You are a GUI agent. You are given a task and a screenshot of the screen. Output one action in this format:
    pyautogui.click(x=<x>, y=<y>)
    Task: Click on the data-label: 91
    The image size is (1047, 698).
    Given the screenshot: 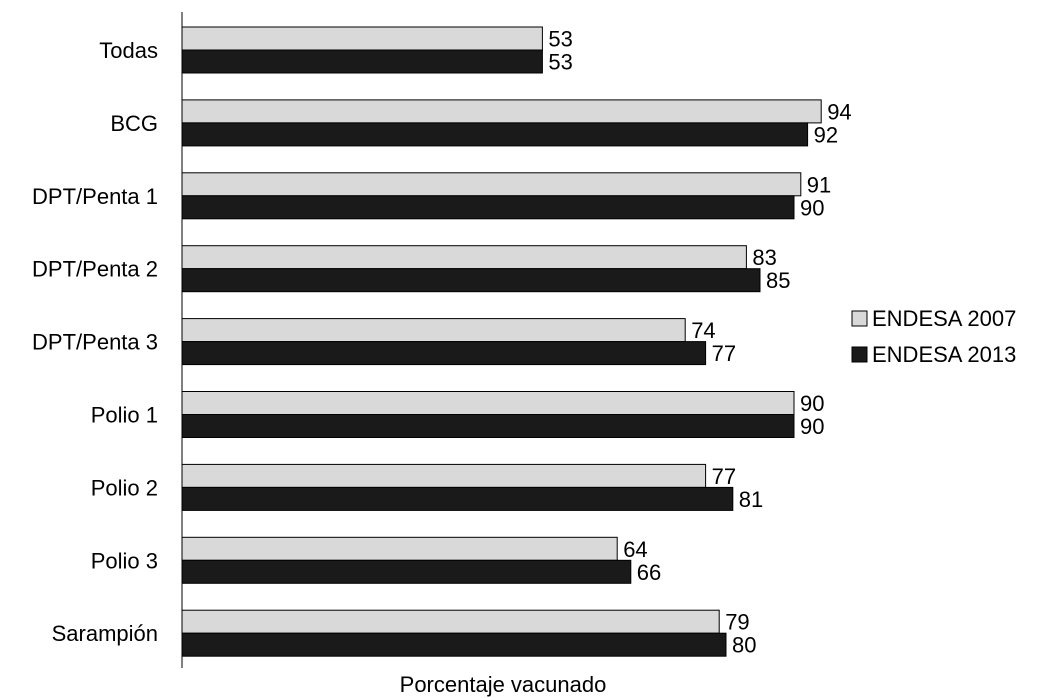 What is the action you would take?
    pyautogui.click(x=819, y=184)
    